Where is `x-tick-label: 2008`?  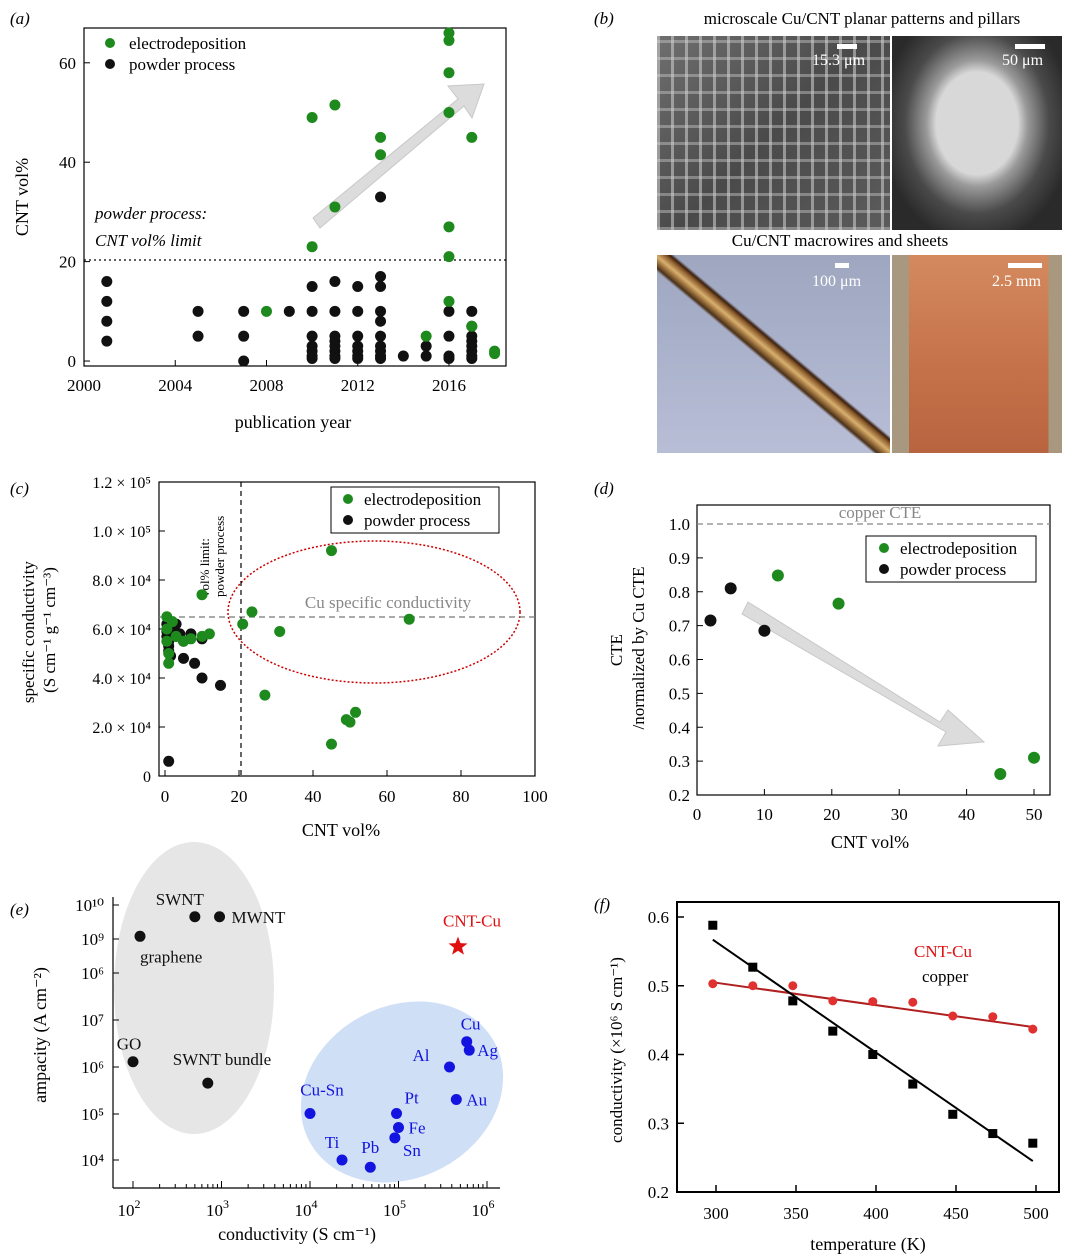
x-tick-label: 2008 is located at coordinates (266, 385).